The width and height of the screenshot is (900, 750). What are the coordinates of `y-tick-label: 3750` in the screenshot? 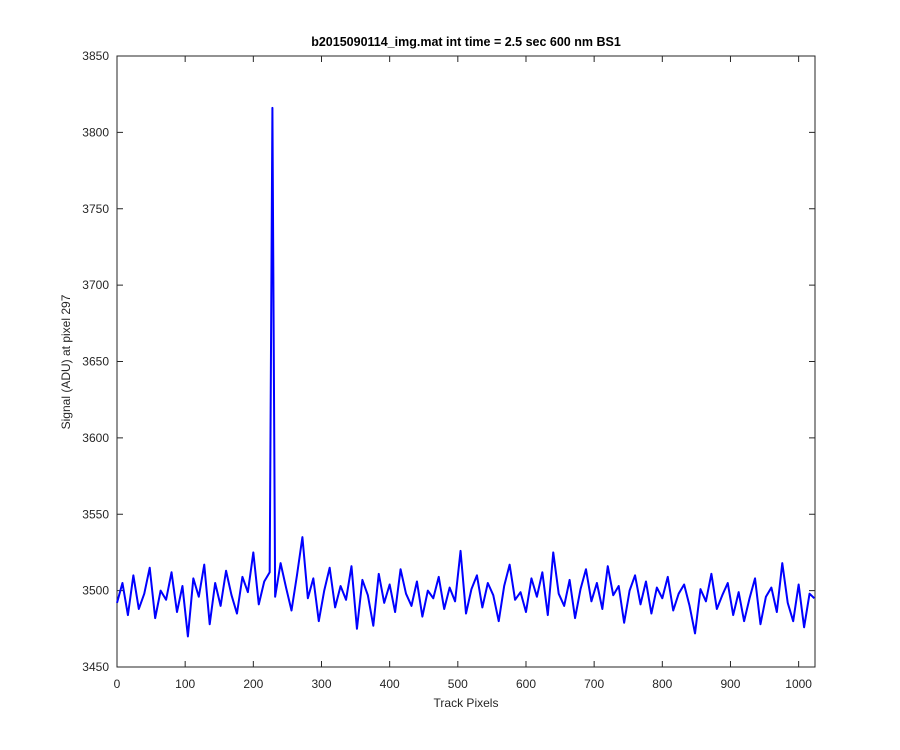 It's located at (95, 209).